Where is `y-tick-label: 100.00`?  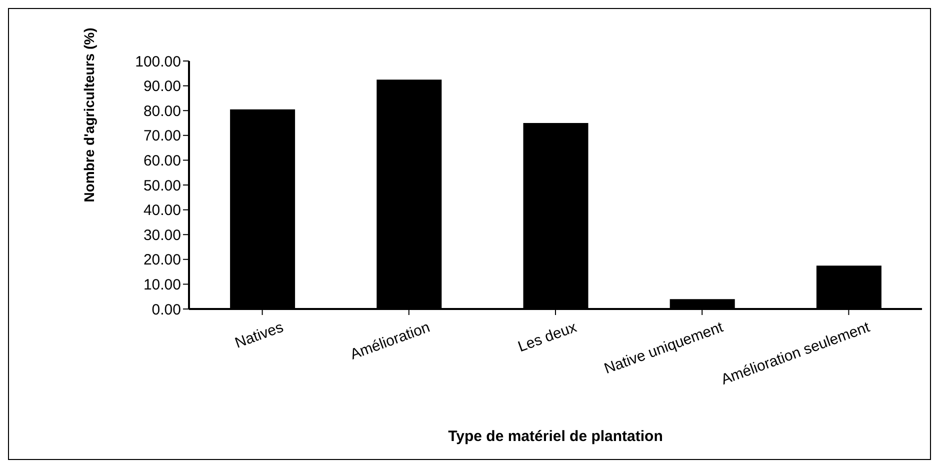 y-tick-label: 100.00 is located at coordinates (158, 61).